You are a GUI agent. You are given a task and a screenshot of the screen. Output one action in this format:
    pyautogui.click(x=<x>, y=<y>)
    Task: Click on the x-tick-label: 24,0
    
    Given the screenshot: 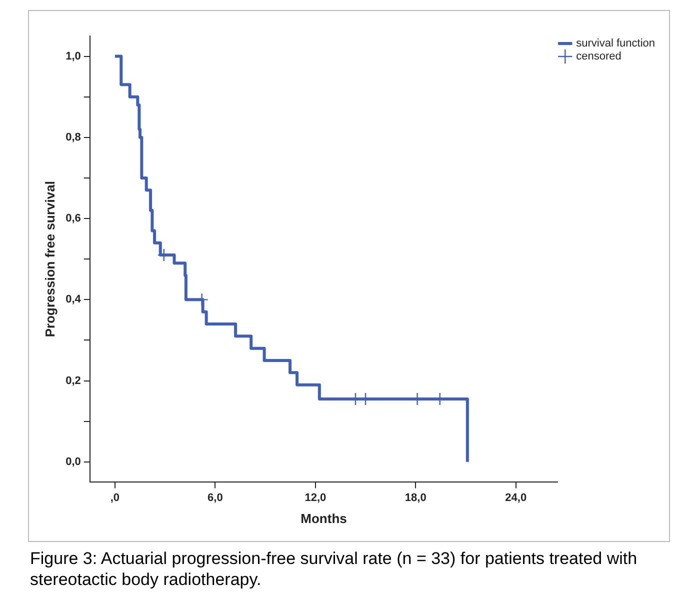 What is the action you would take?
    pyautogui.click(x=516, y=498)
    